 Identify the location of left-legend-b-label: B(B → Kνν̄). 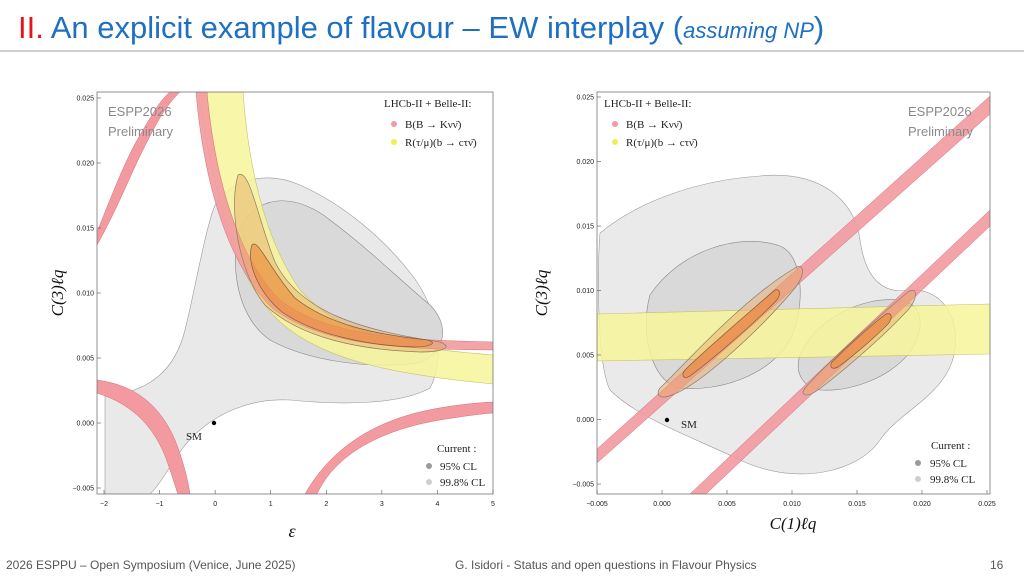
(433, 125).